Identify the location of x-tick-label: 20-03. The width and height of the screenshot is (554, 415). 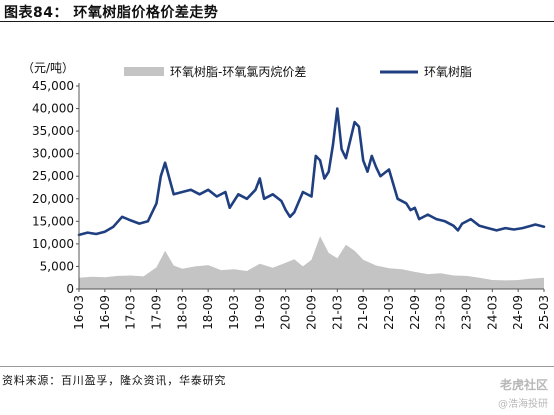
(286, 312).